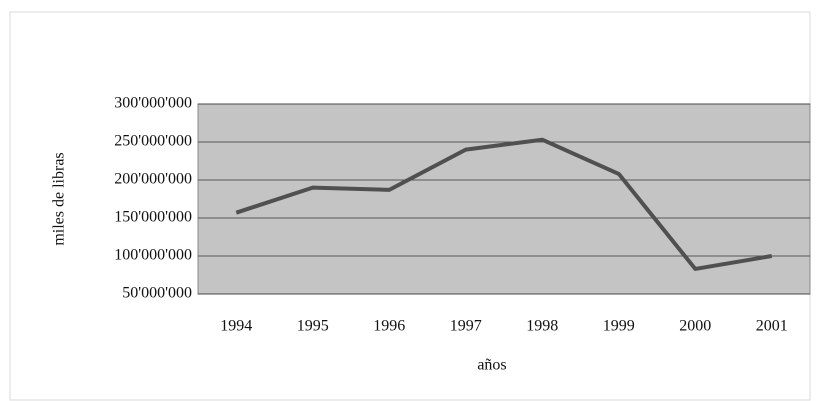 The width and height of the screenshot is (817, 401). Describe the element at coordinates (491, 365) in the screenshot. I see `x-axis-label: años` at that location.